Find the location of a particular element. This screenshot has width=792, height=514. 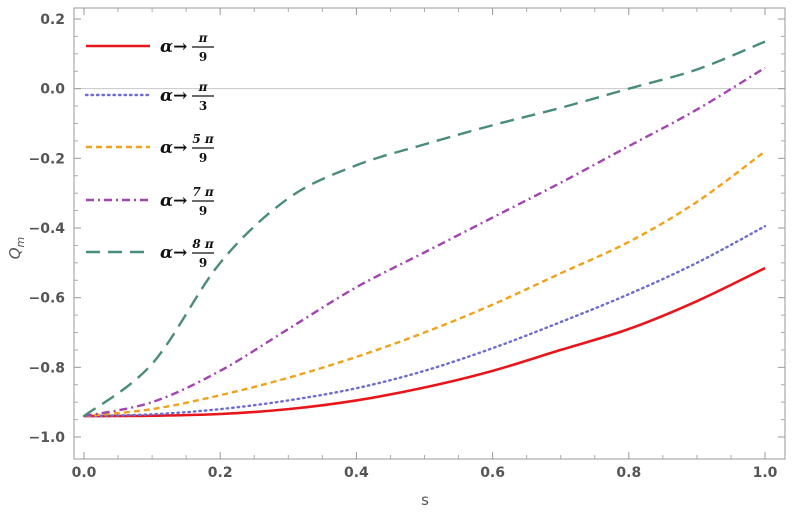

x-tick-label: 0.8 is located at coordinates (628, 473).